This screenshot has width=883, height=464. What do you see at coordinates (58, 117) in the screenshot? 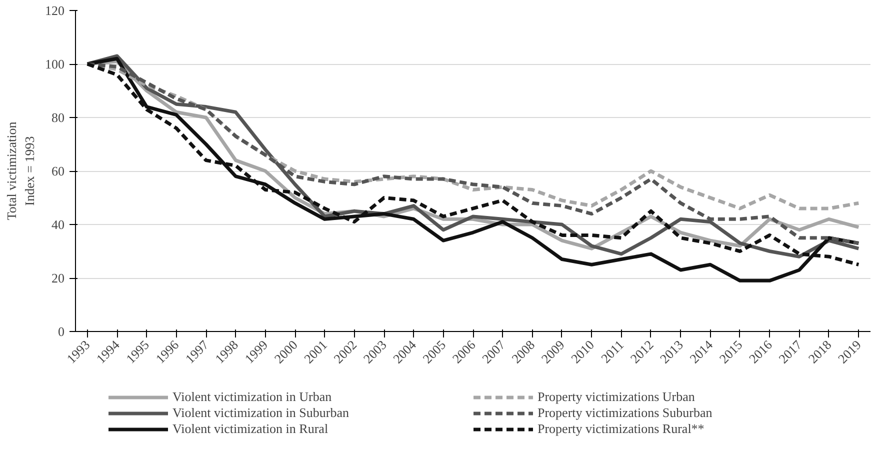
I see `y-tick-label: 80` at bounding box center [58, 117].